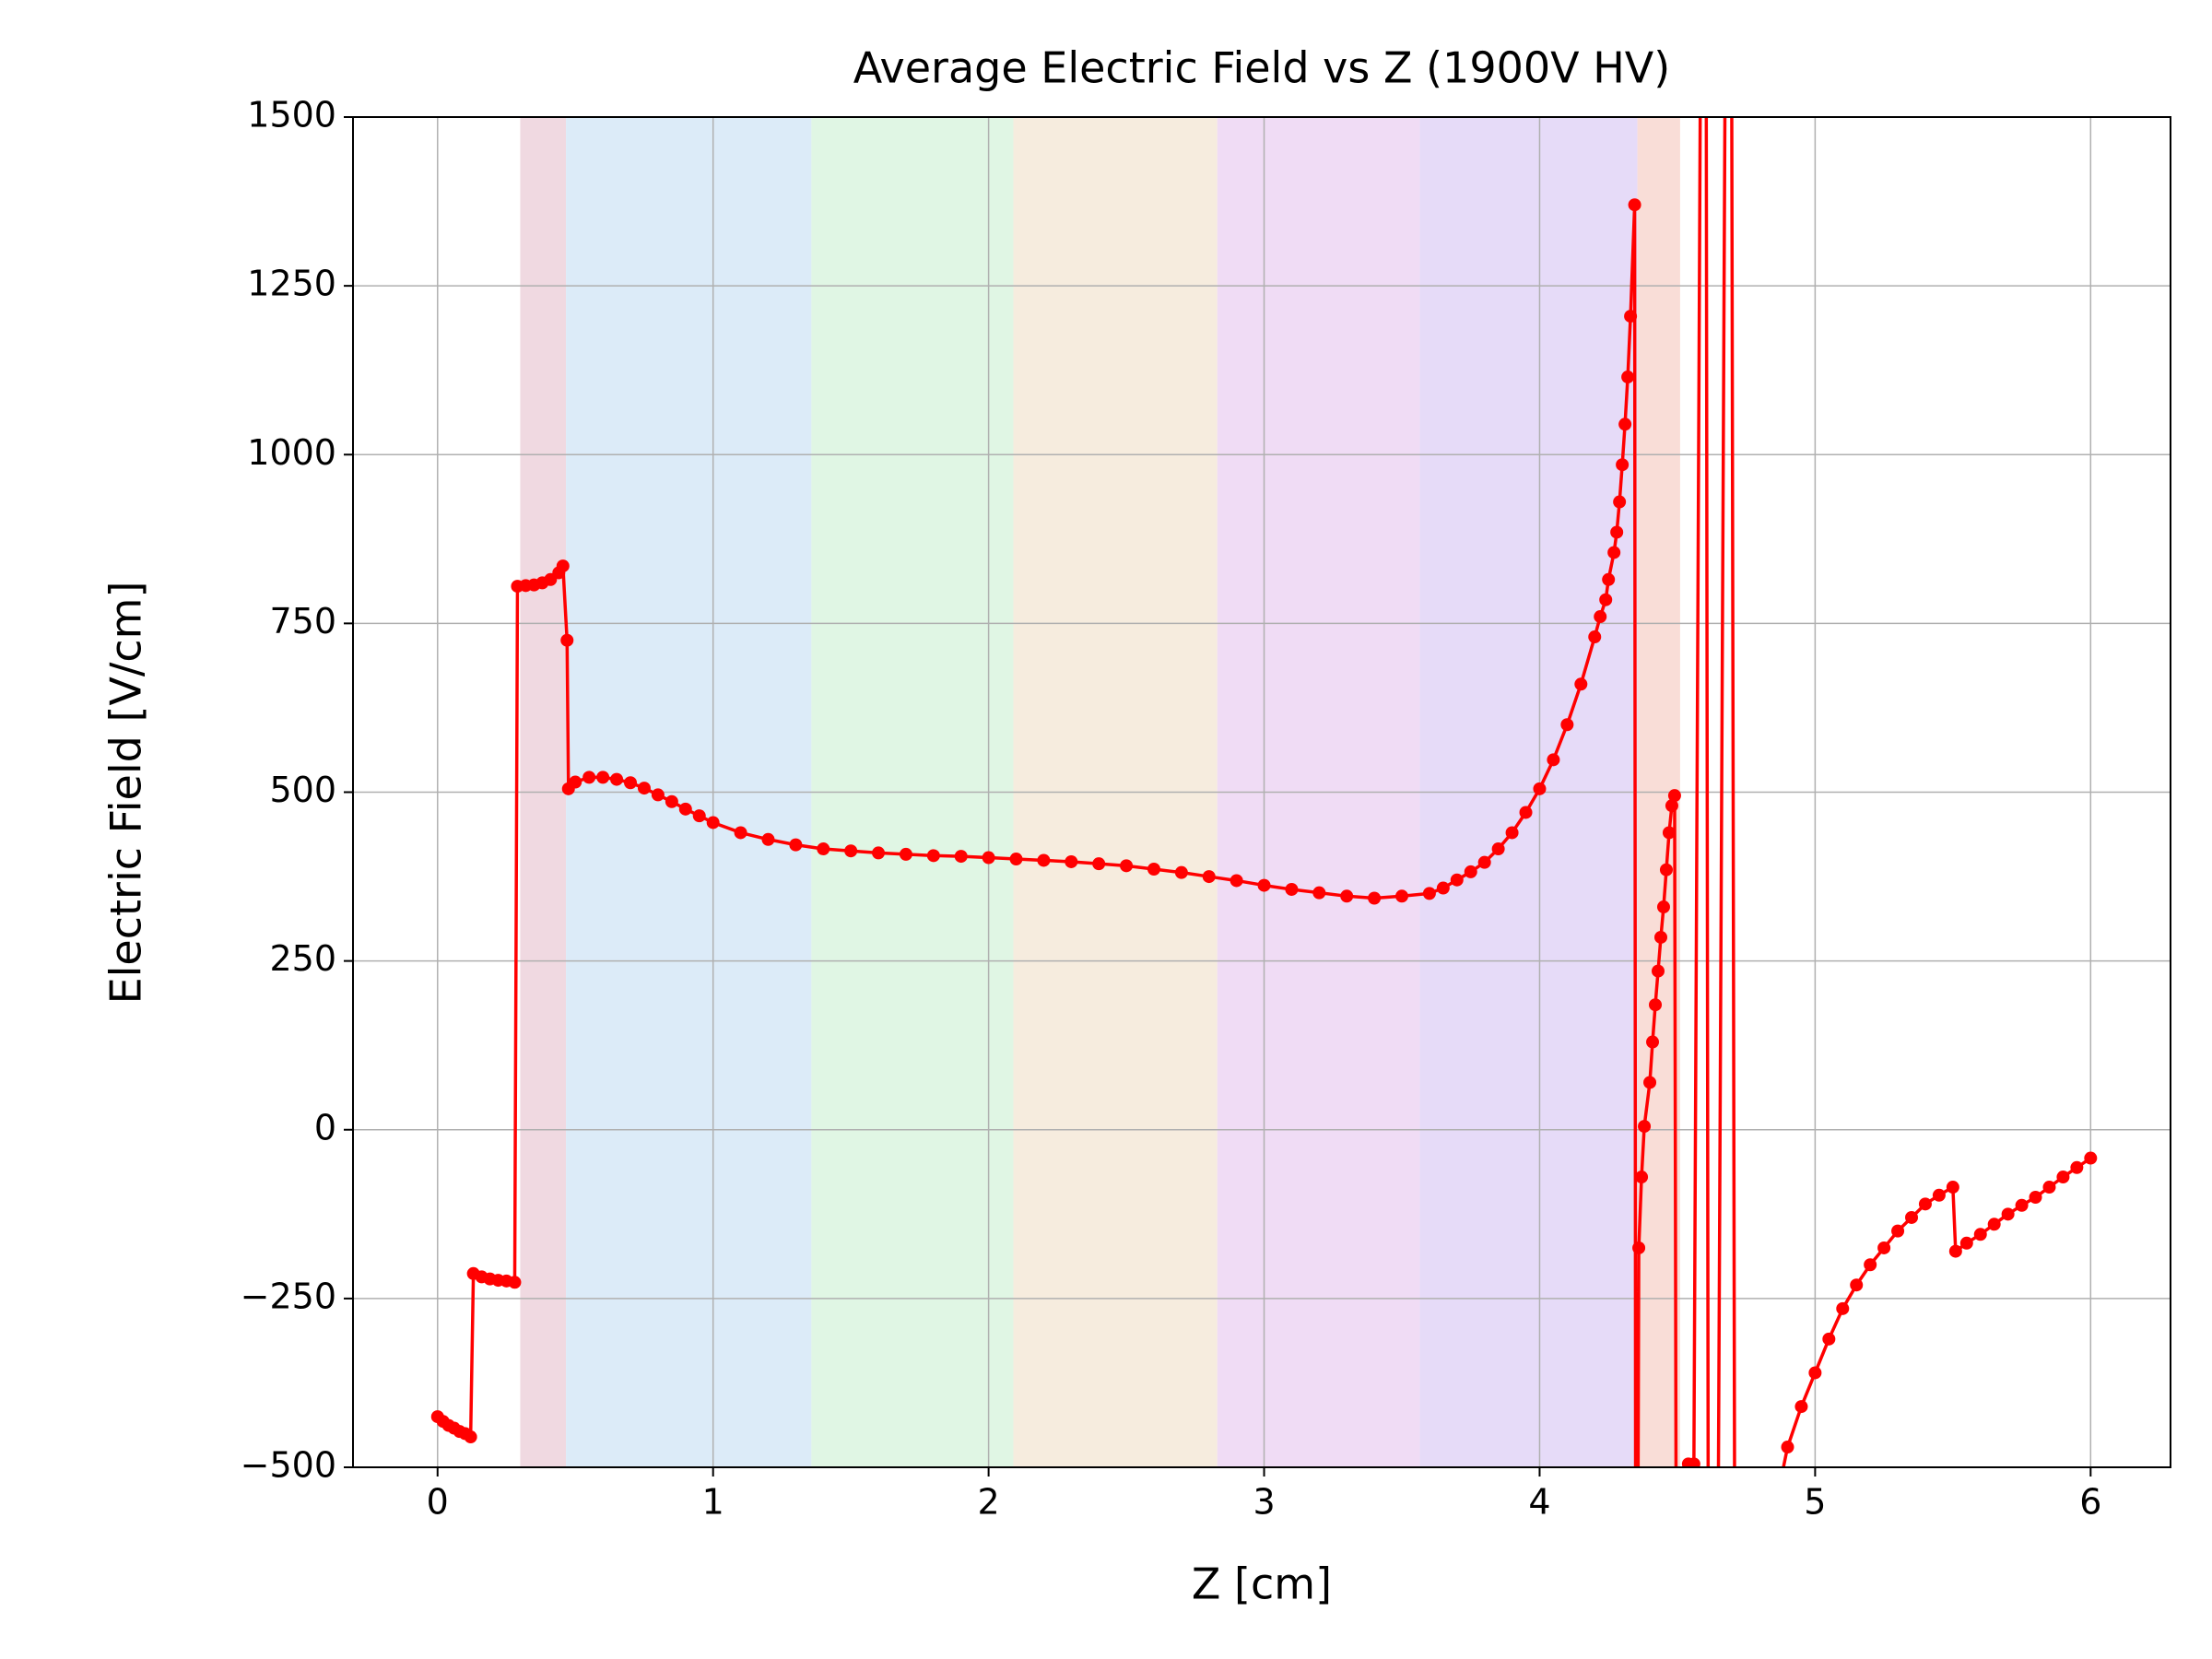 This screenshot has height=1659, width=2212. I want to click on y-tick-label: 750, so click(302, 621).